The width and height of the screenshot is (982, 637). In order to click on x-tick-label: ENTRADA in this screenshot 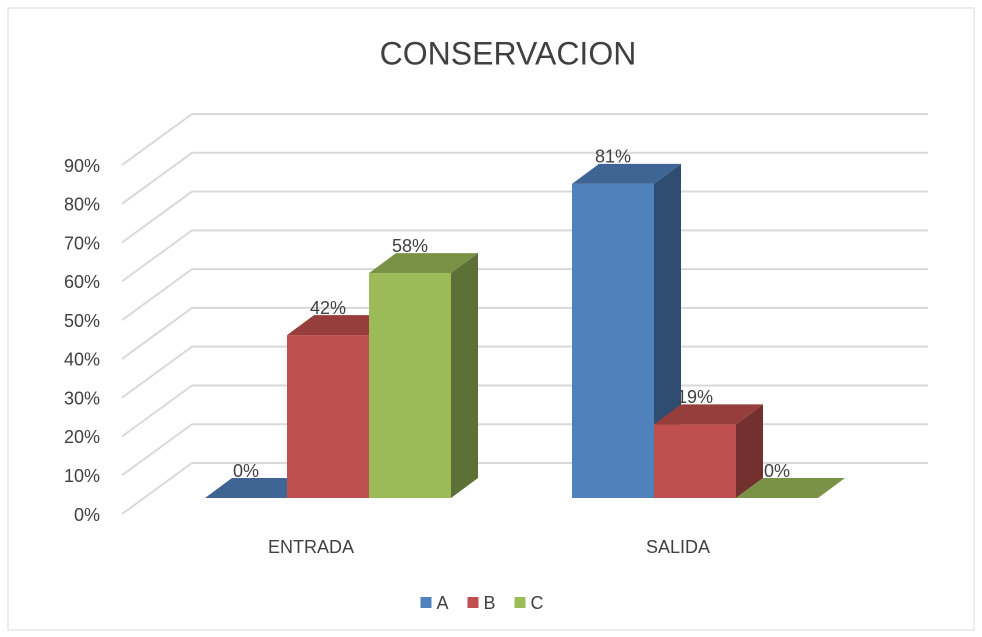, I will do `click(311, 547)`.